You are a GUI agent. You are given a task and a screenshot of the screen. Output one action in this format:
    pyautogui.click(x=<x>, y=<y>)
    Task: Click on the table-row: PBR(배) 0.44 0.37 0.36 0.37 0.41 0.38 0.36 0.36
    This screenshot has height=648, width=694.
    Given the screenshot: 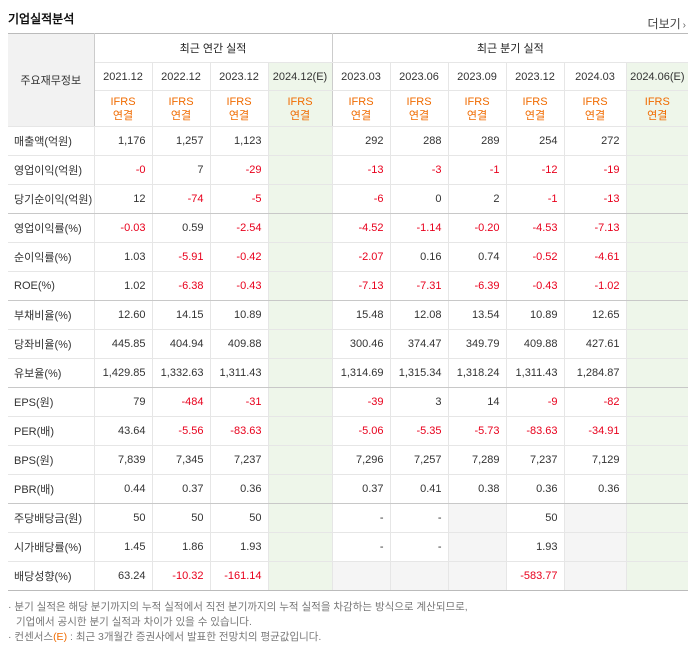 What is the action you would take?
    pyautogui.click(x=348, y=489)
    